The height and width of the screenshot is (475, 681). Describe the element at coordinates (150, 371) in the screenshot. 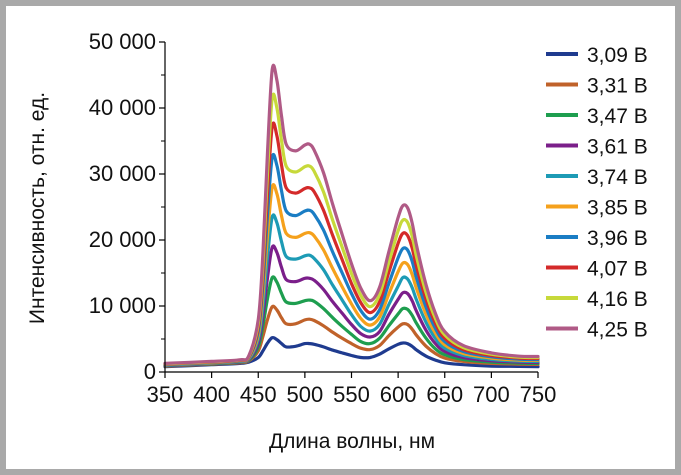

I see `y-tick-label: 0` at that location.